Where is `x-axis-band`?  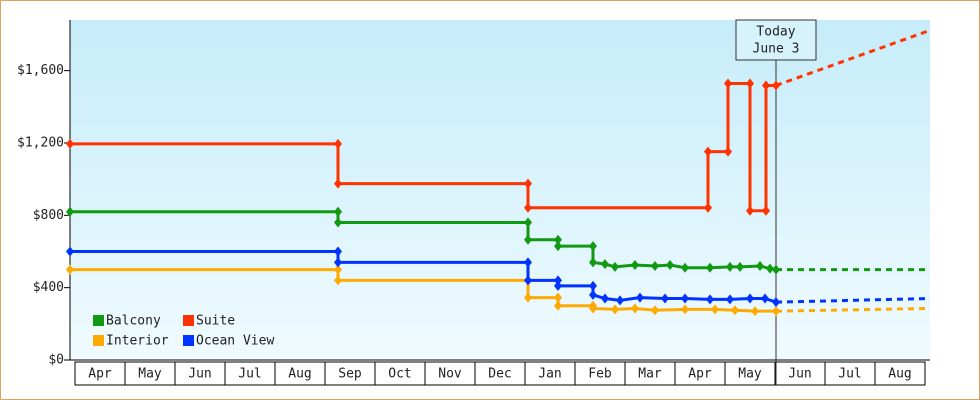 x-axis-band is located at coordinates (500, 373).